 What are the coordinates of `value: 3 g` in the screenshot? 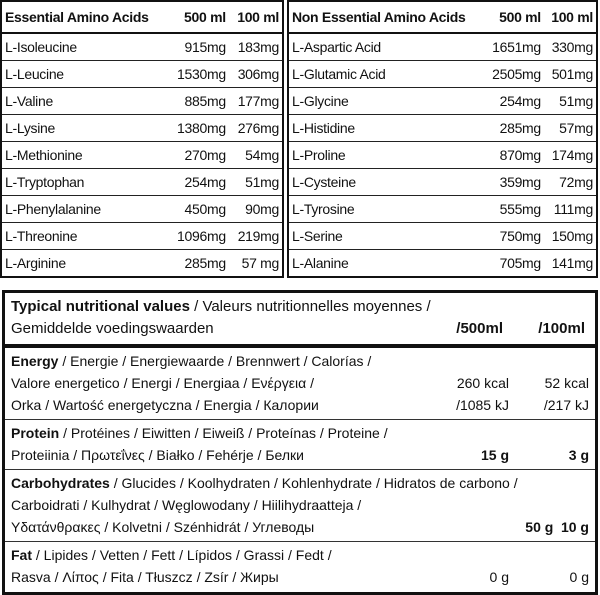 It's located at (578, 455).